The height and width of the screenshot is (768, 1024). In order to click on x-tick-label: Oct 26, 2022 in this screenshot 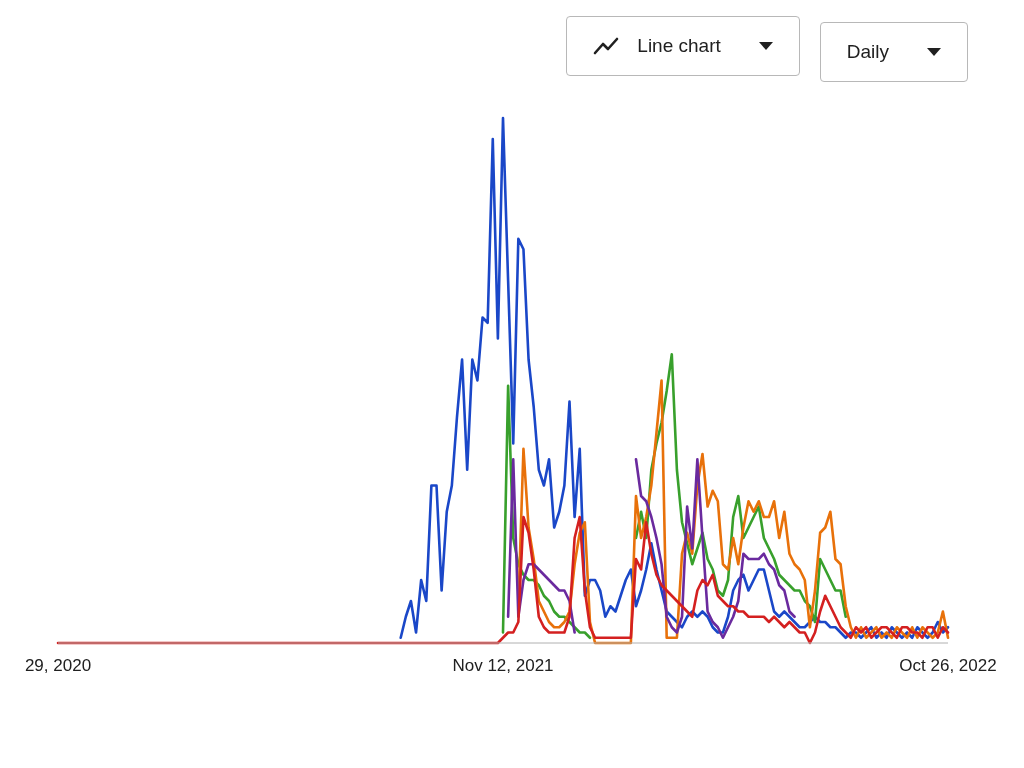, I will do `click(948, 666)`.